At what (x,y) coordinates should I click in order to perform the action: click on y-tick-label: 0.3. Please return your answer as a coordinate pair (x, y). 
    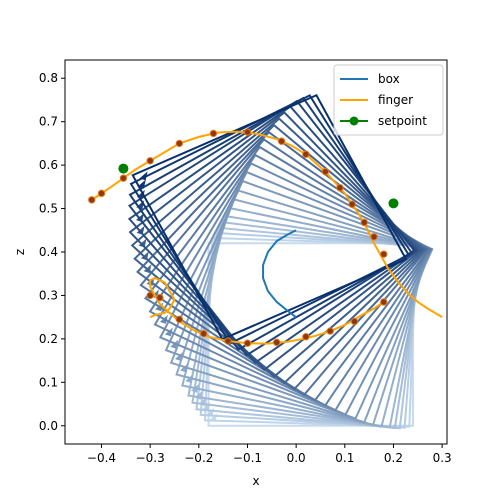
    Looking at the image, I should click on (48, 295).